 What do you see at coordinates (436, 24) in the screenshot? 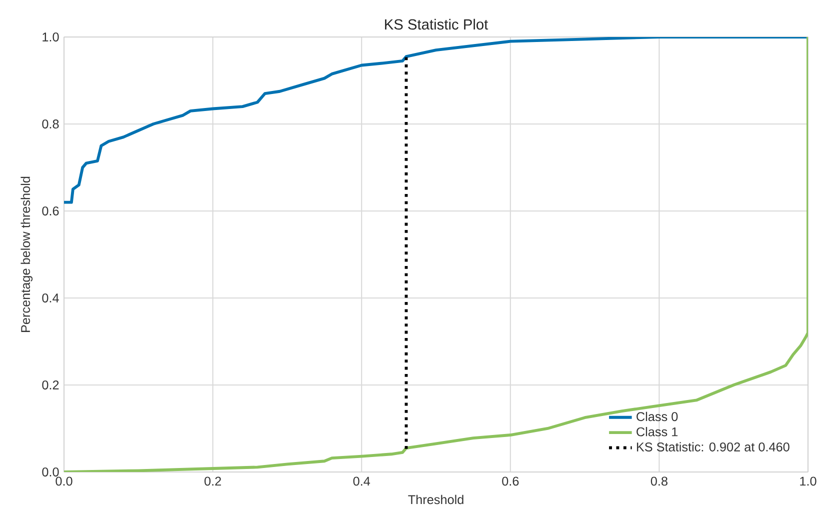
I see `chart-title: KS Statistic Plot` at bounding box center [436, 24].